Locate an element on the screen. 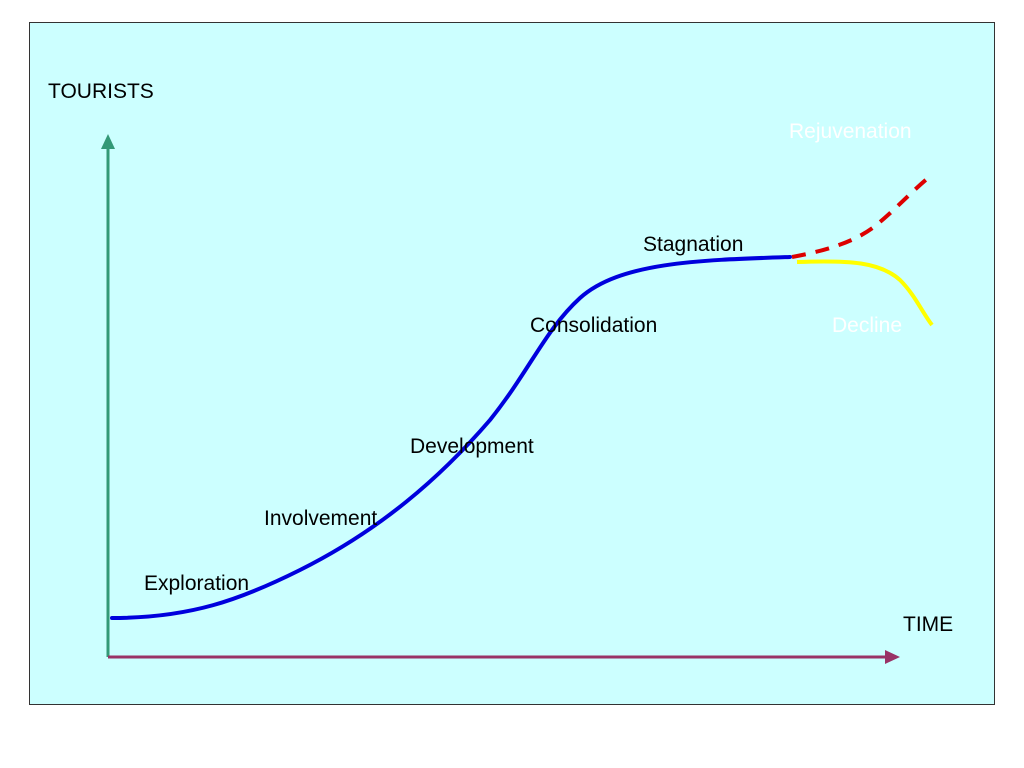 The image size is (1024, 768). stage-development-label: Development is located at coordinates (472, 446).